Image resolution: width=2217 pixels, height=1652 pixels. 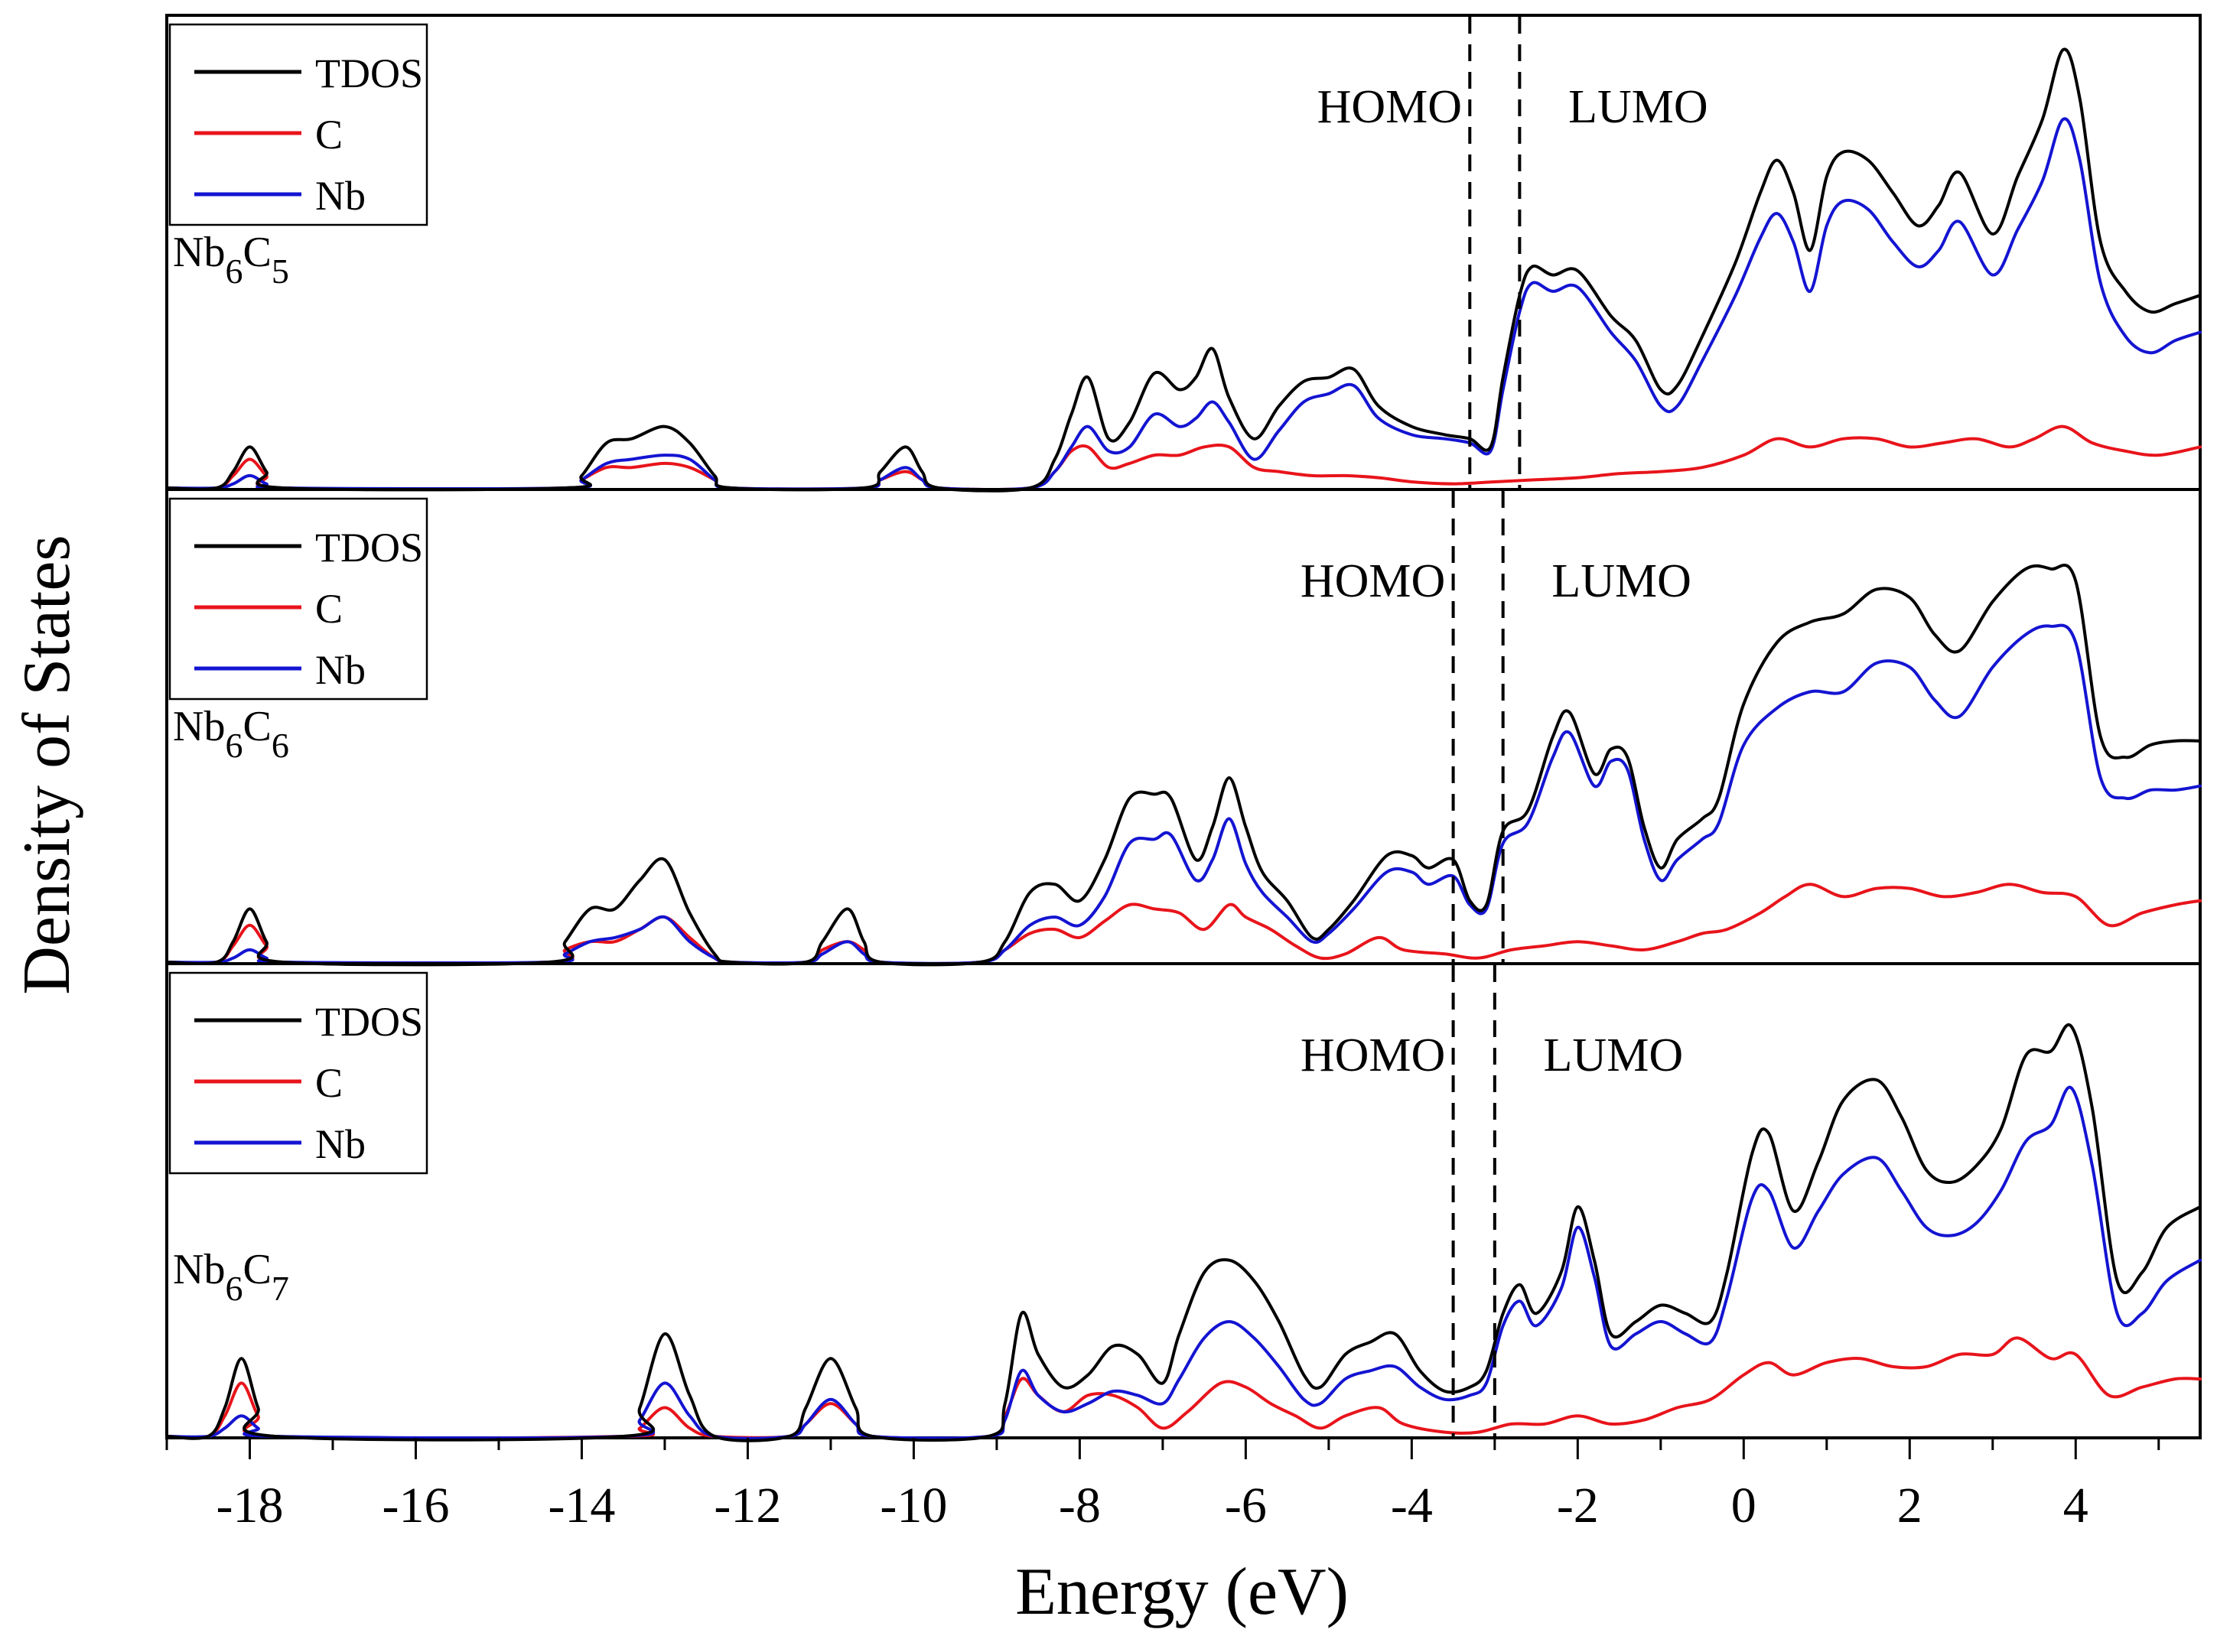 I want to click on compound-label: Nb6C6, so click(x=231, y=734).